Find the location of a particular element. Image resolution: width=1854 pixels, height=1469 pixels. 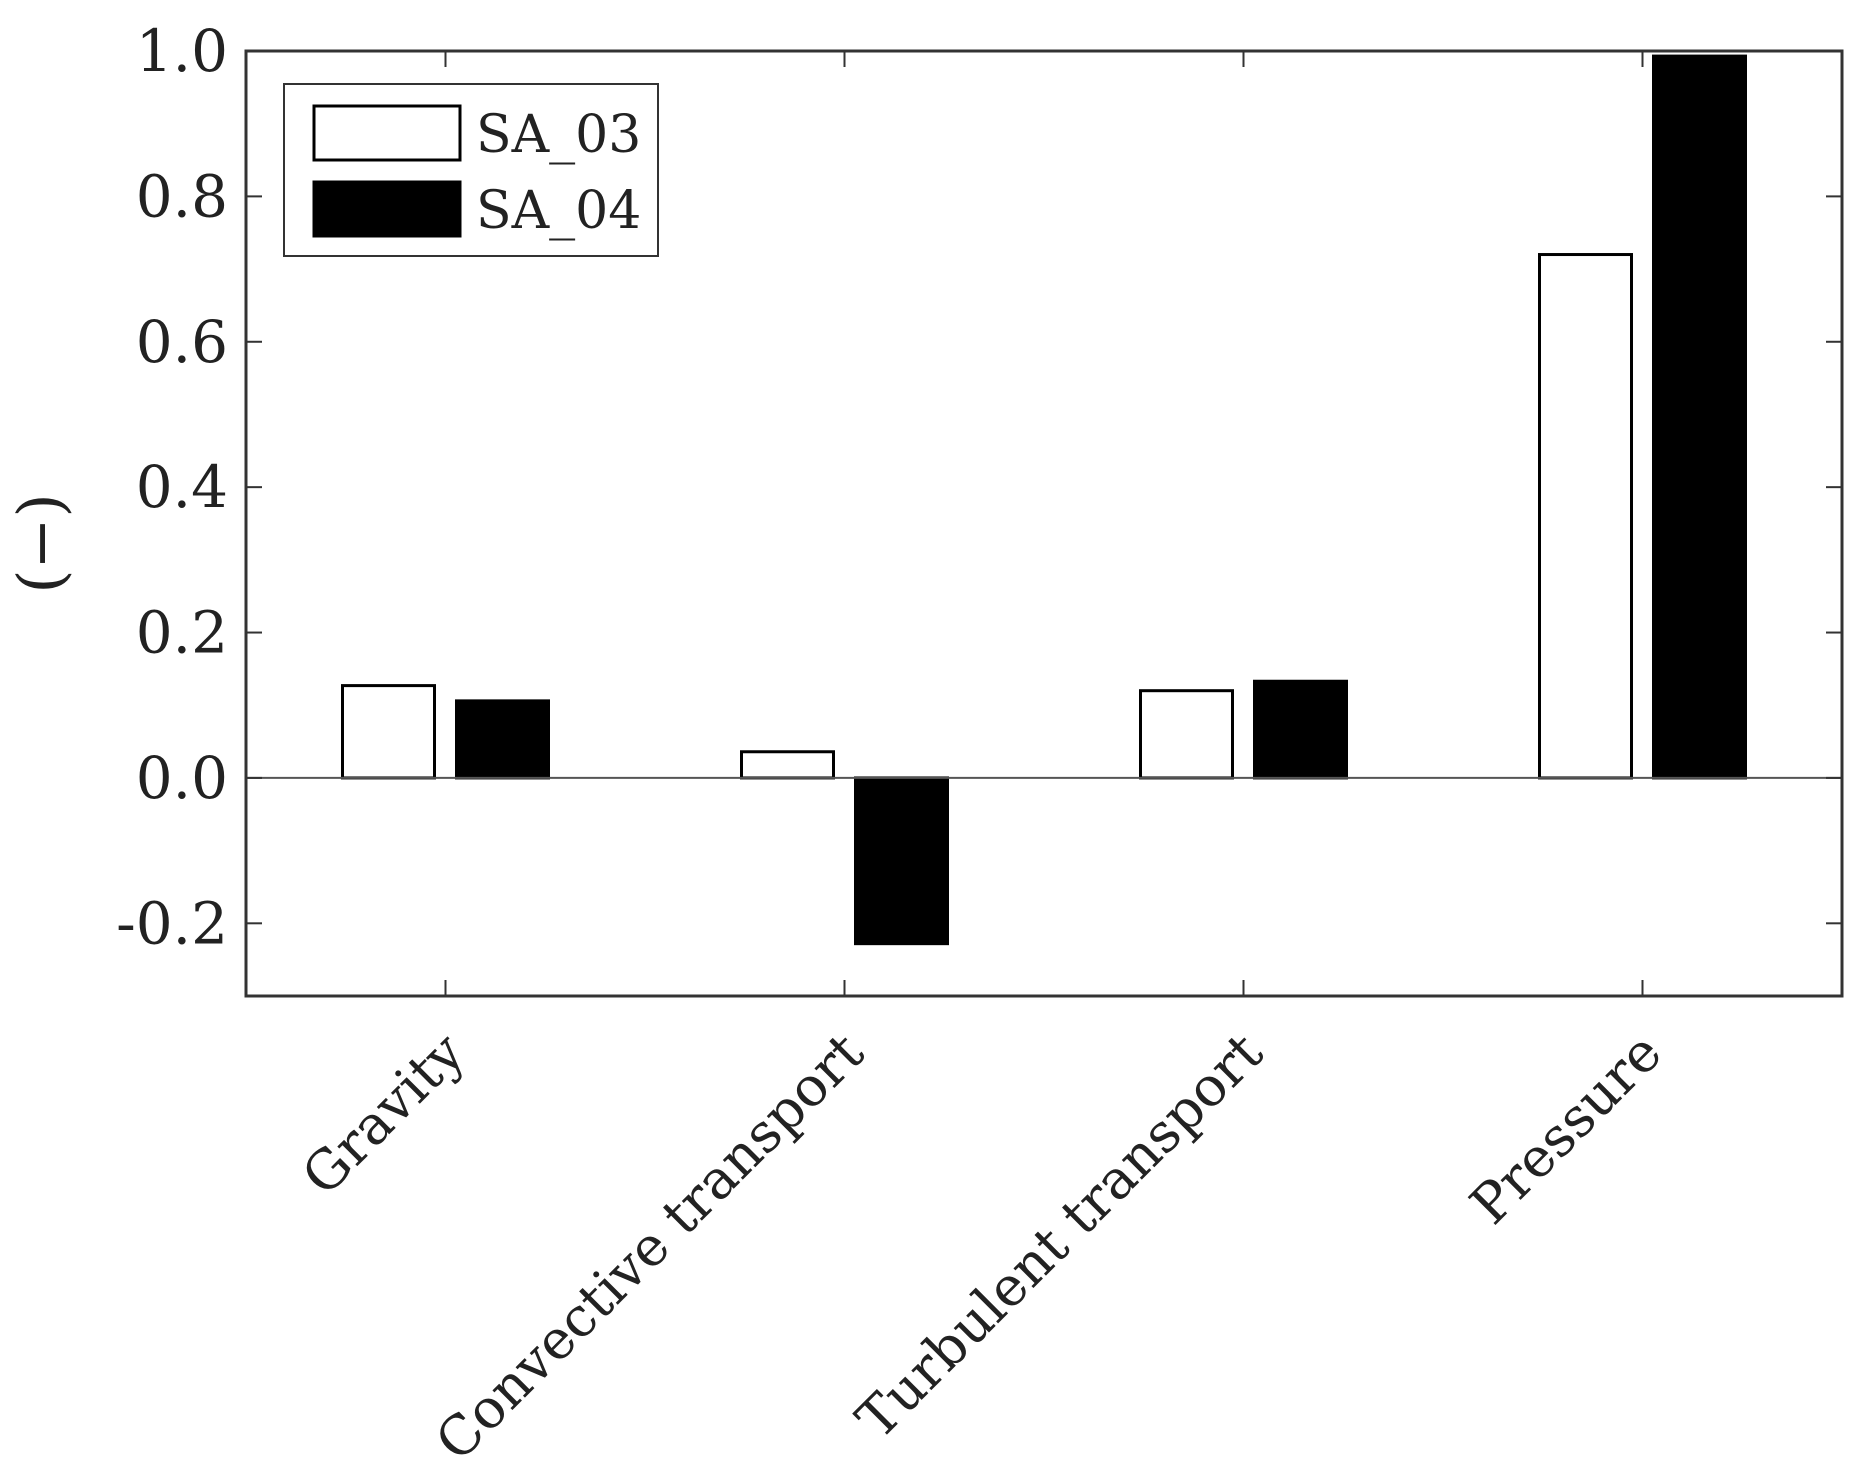

x-tick-label: Convective transport is located at coordinates (649, 1244).